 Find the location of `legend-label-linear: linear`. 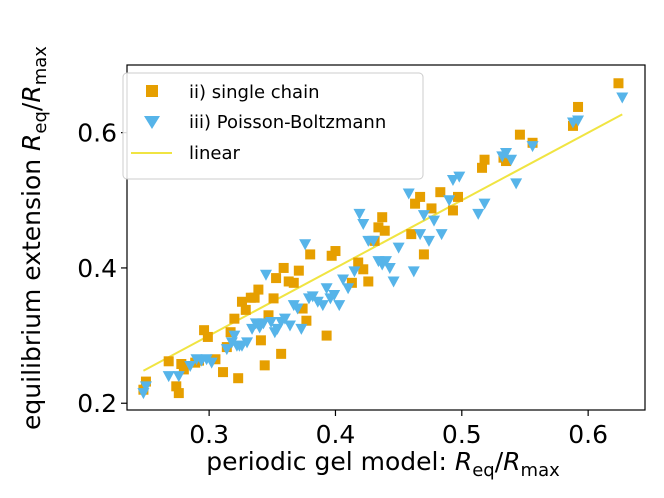

legend-label-linear: linear is located at coordinates (215, 153).